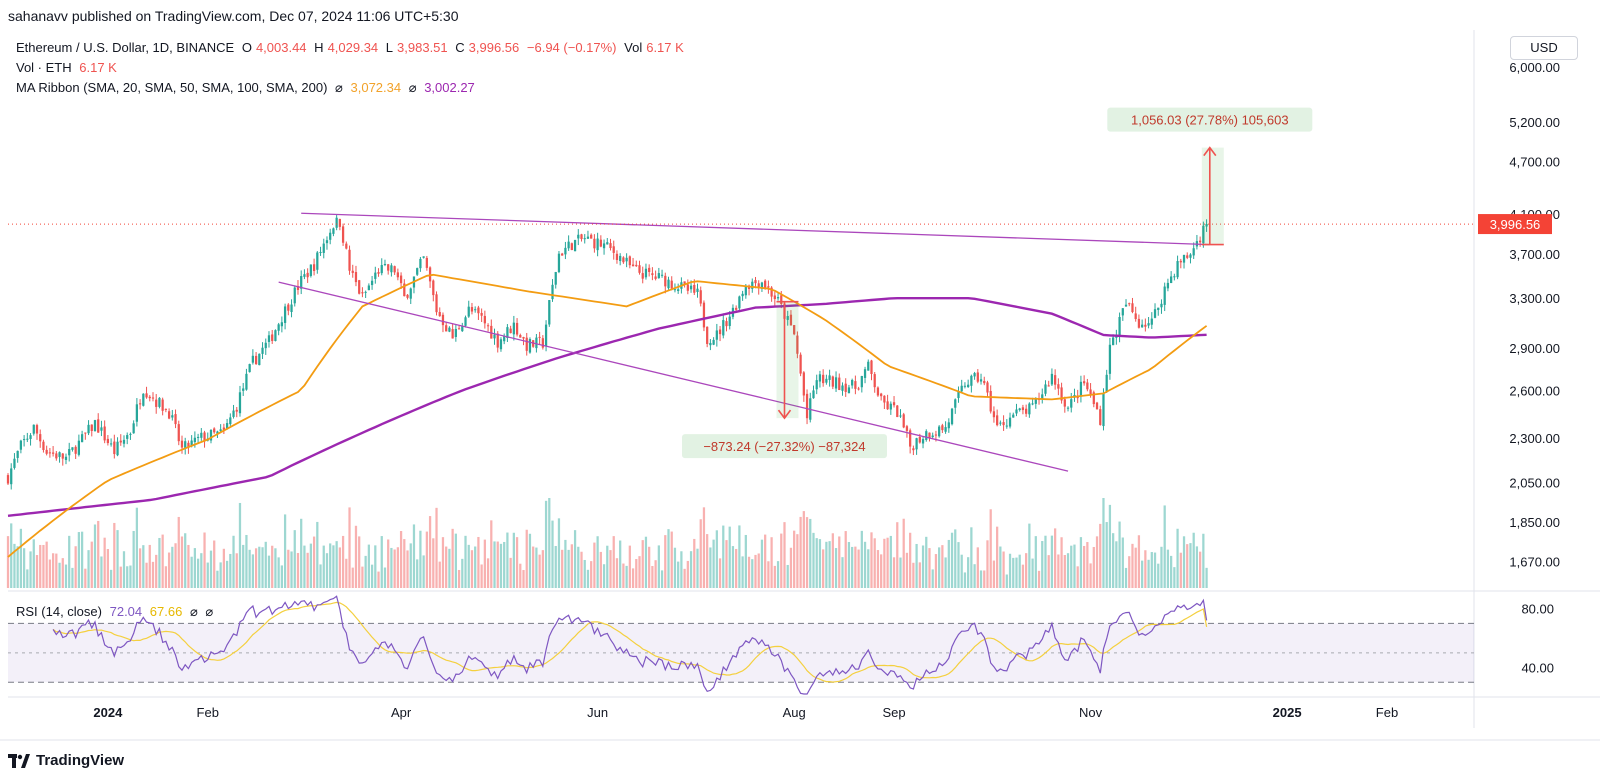 This screenshot has width=1600, height=780. What do you see at coordinates (80, 760) in the screenshot?
I see `footer-brand: TradingView` at bounding box center [80, 760].